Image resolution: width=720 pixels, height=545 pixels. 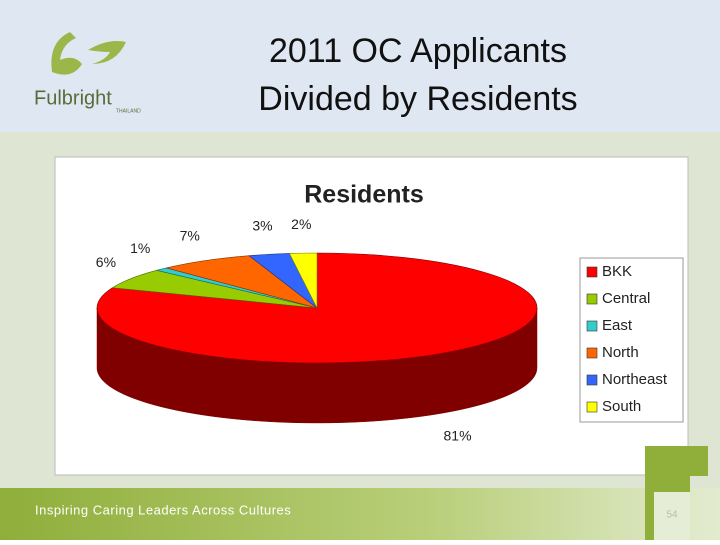 I want to click on legend-label: East, so click(x=617, y=325).